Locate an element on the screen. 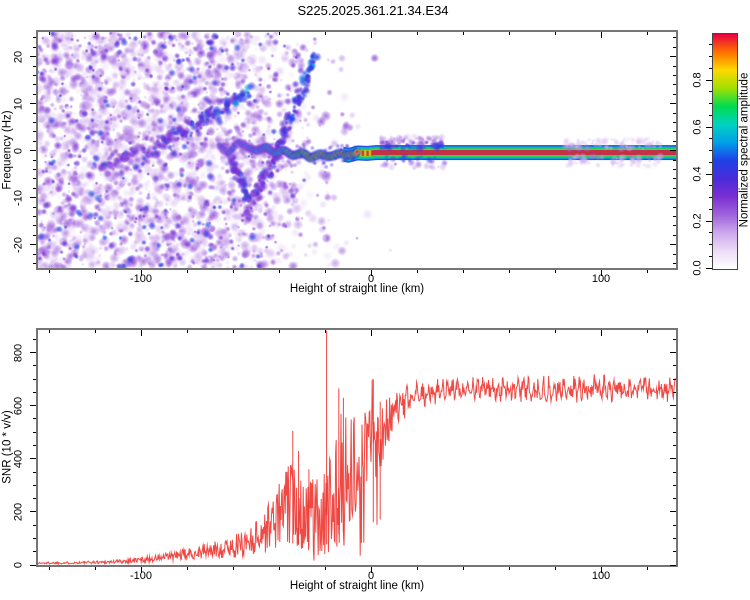 The width and height of the screenshot is (750, 600). tick-label: -100 is located at coordinates (141, 576).